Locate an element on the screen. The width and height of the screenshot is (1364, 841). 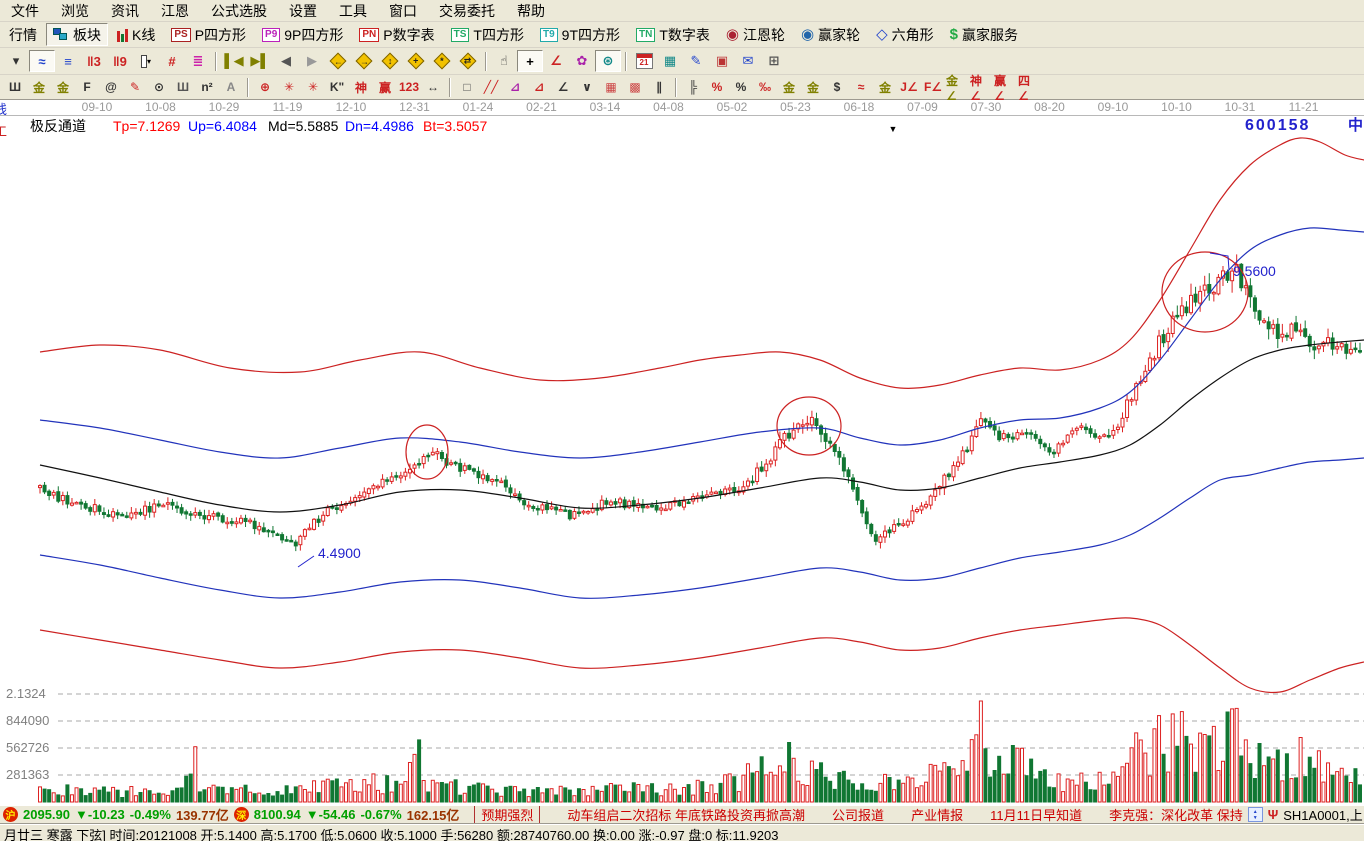
menu-item: 文件 is located at coordinates (25, 10).